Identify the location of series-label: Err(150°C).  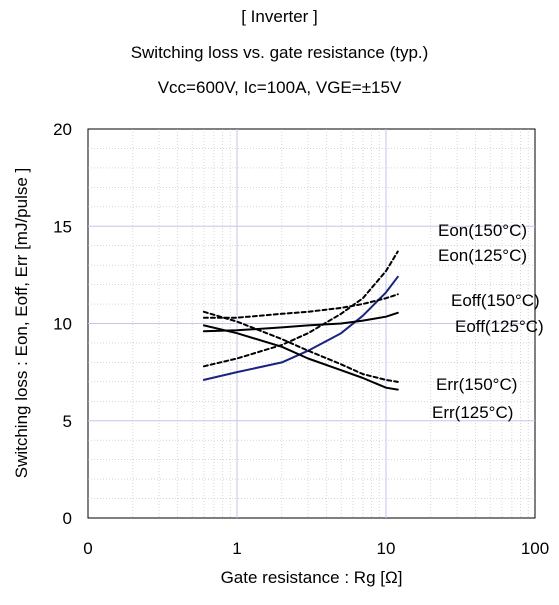
(476, 384).